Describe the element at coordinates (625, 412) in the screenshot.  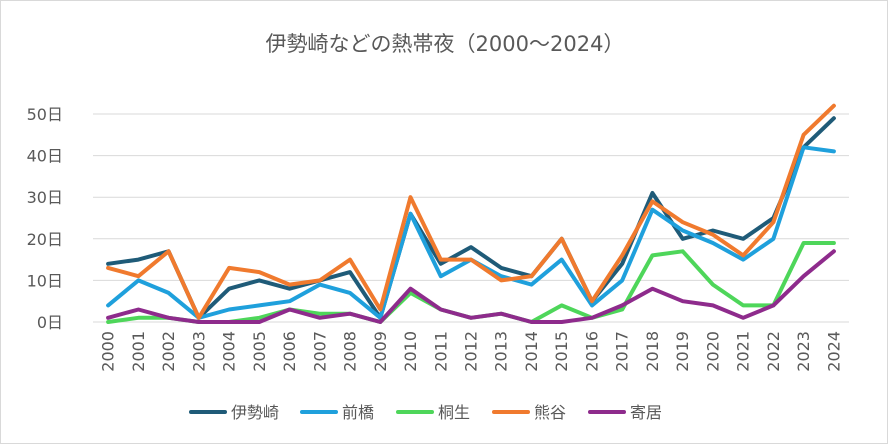
I see `legend-item: 寄居` at that location.